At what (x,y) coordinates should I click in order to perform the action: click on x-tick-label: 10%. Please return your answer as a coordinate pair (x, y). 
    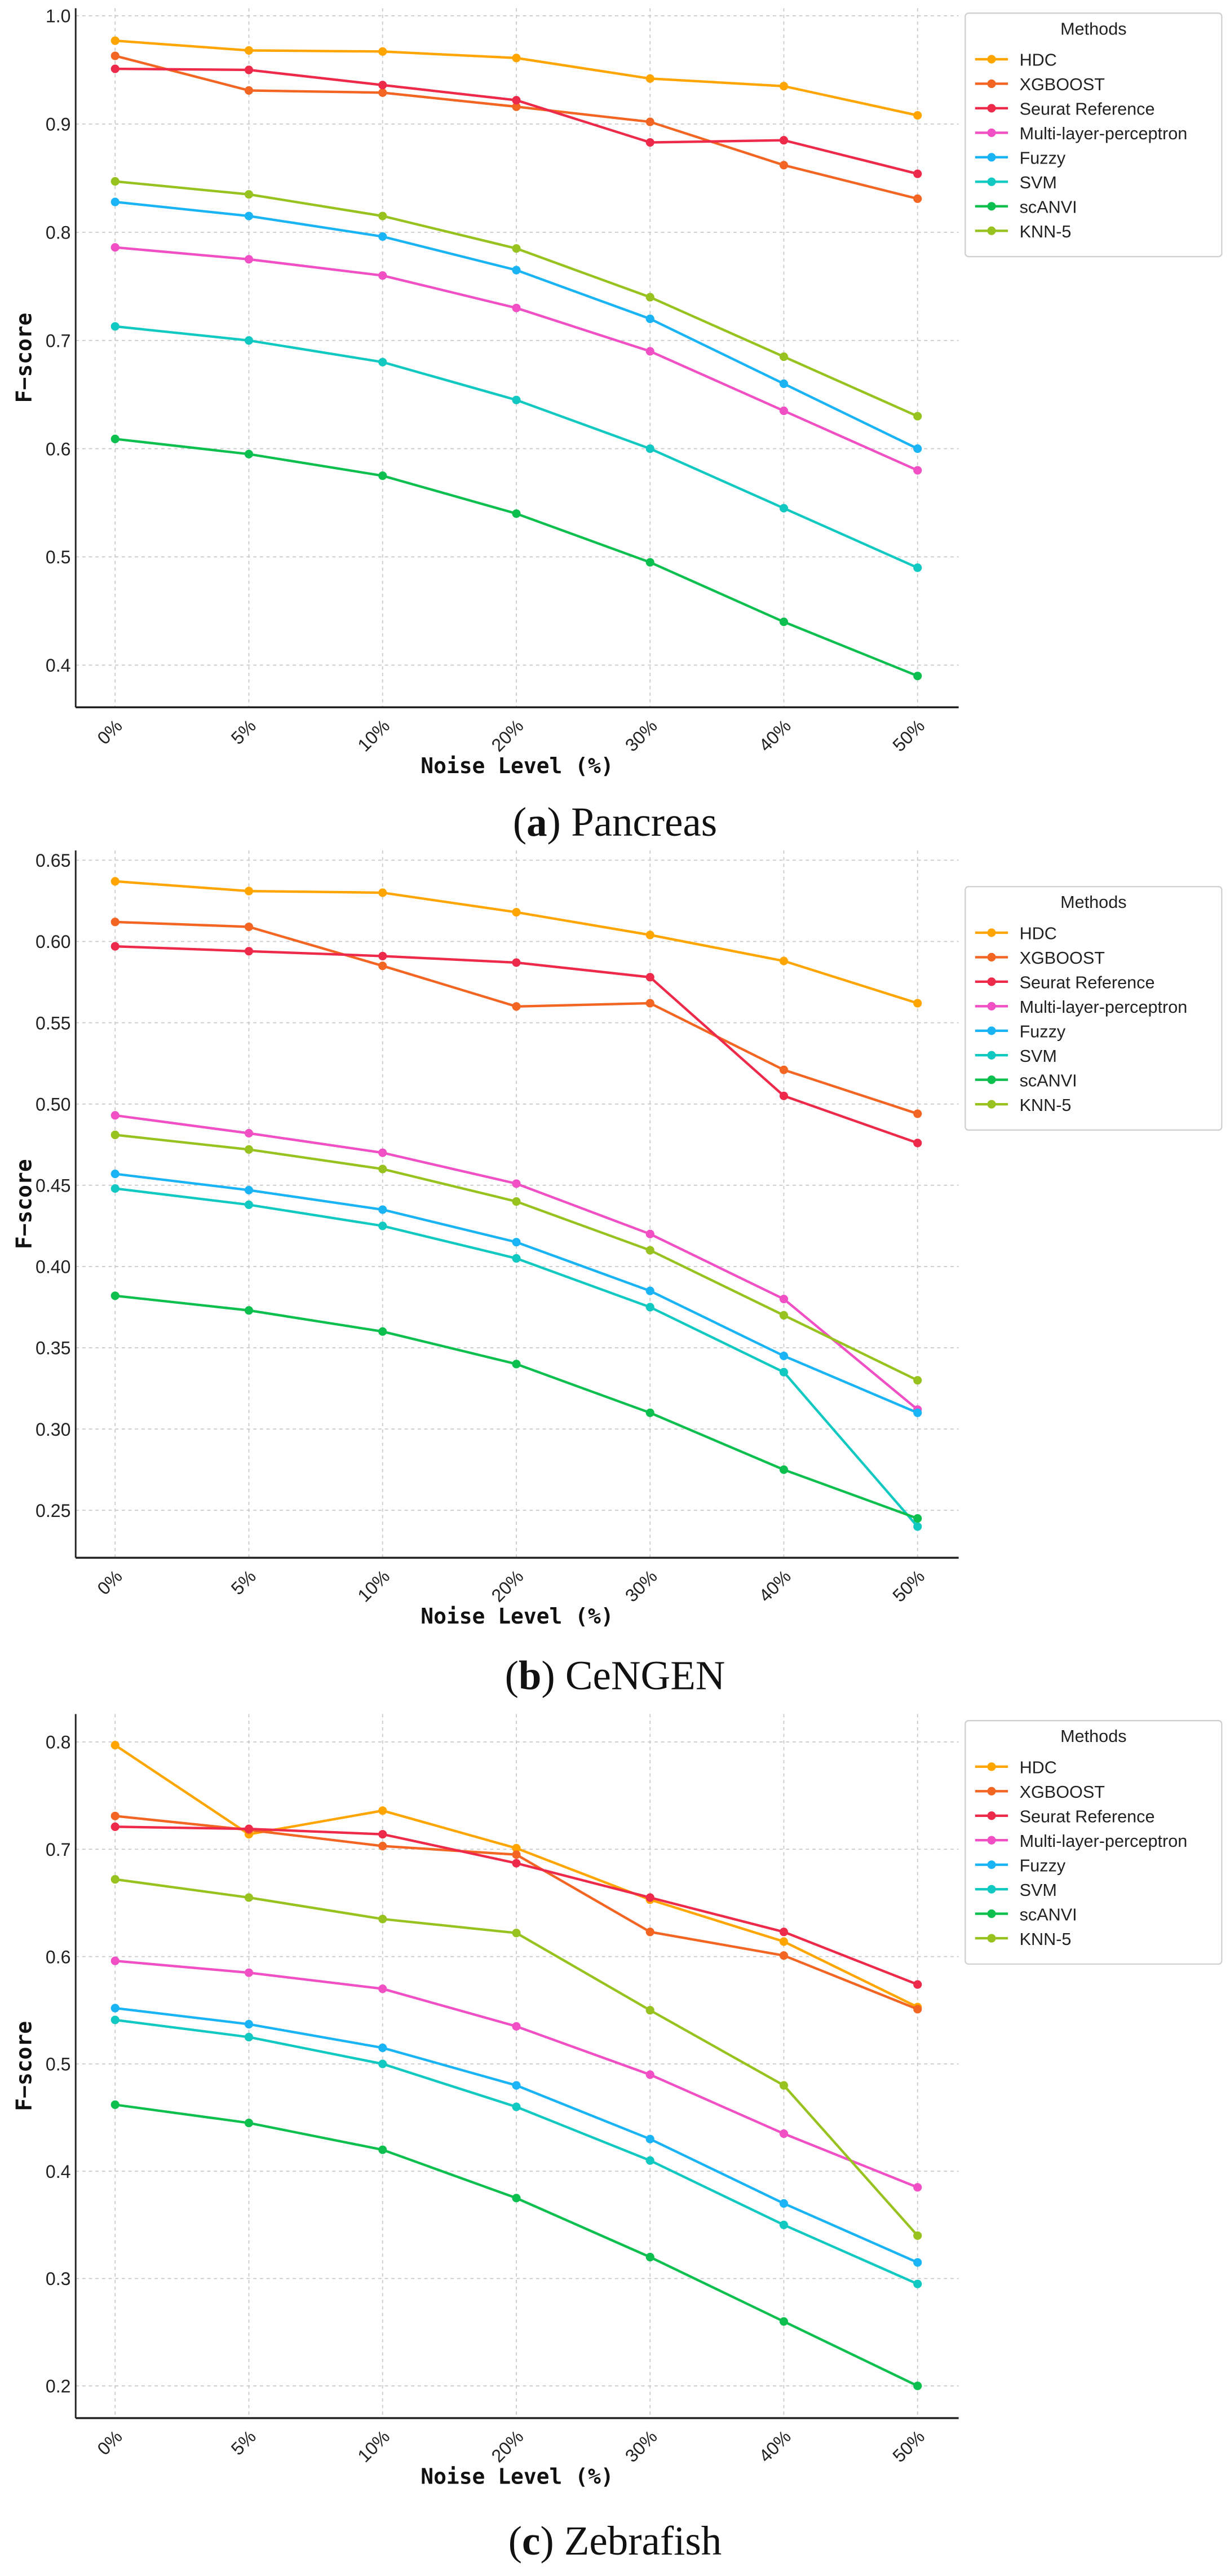
    Looking at the image, I should click on (373, 736).